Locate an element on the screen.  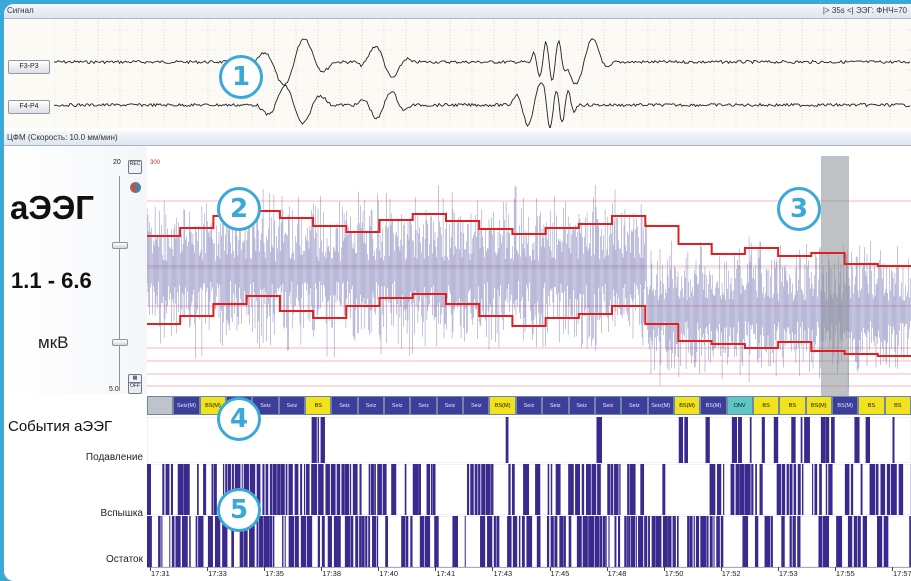
cfm-panel-header: ЦФМ (Скорость: 10.0 мм/мин) is located at coordinates (457, 138).